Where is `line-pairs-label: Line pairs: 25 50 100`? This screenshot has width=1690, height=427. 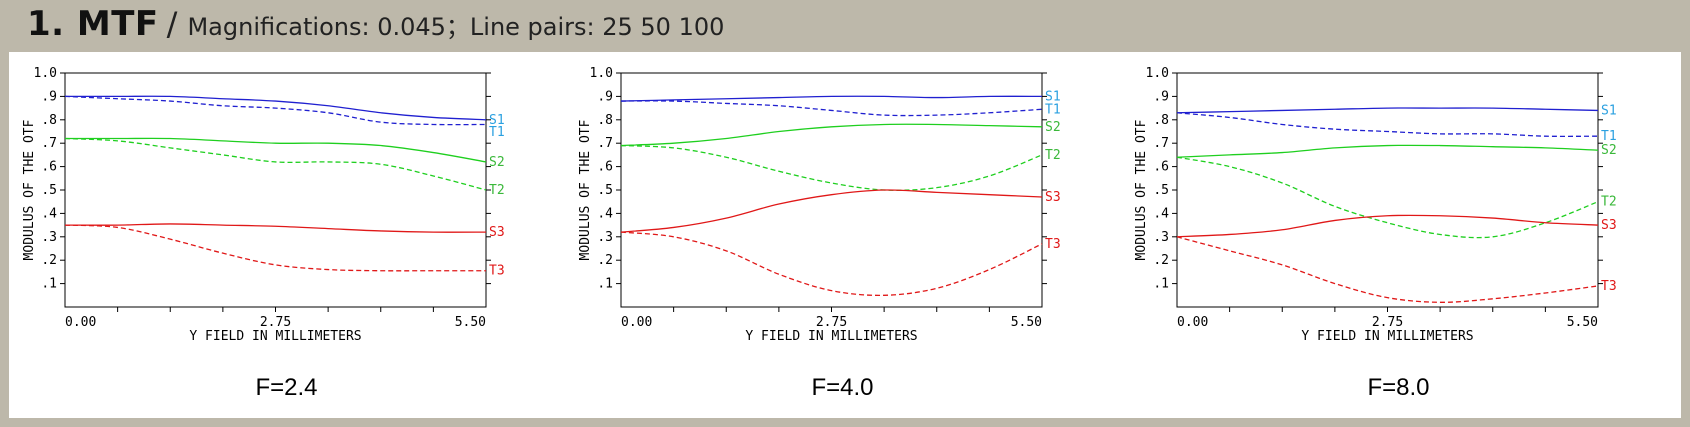 line-pairs-label: Line pairs: 25 50 100 is located at coordinates (597, 27).